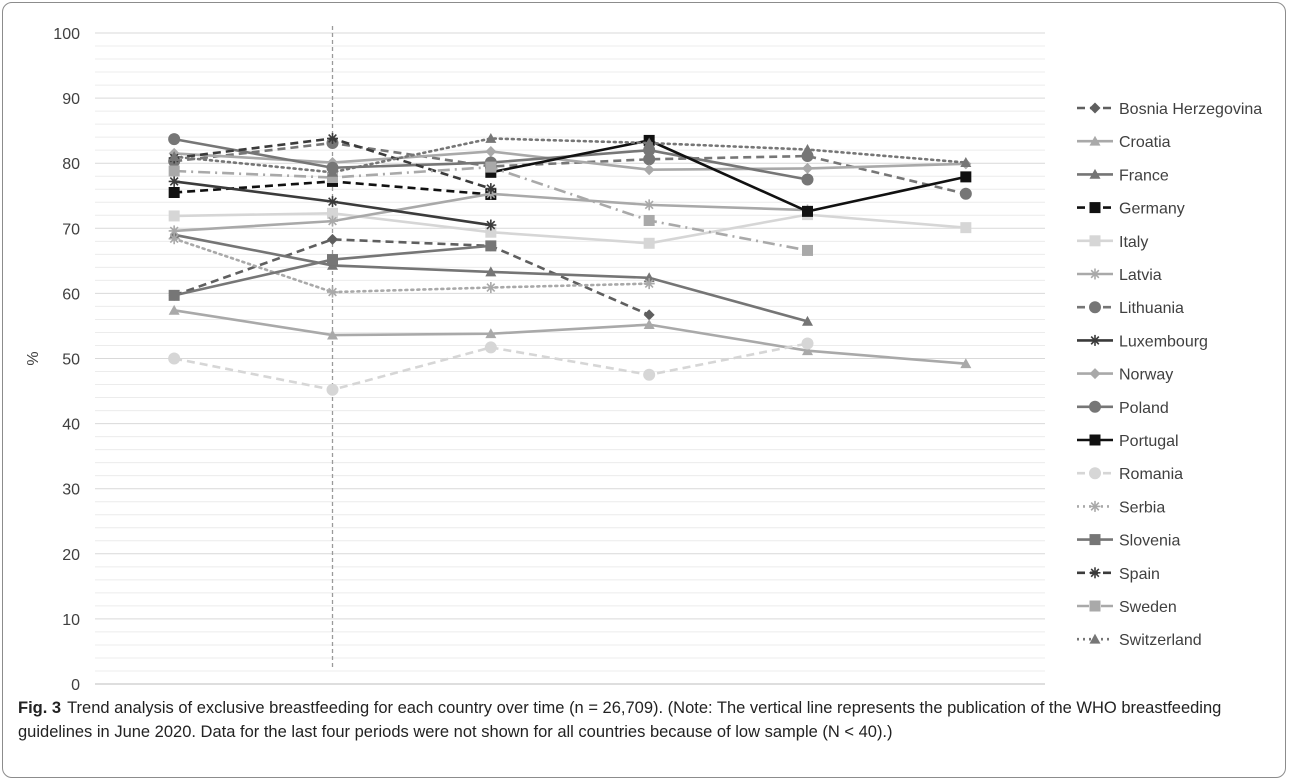 This screenshot has width=1290, height=782. Describe the element at coordinates (71, 164) in the screenshot. I see `y-tick-label: 80` at that location.